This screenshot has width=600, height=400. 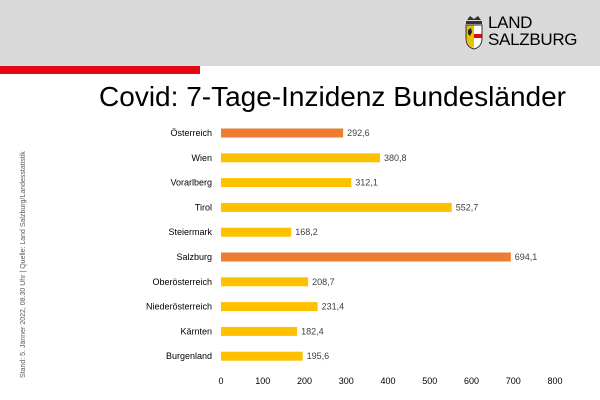 What do you see at coordinates (182, 282) in the screenshot?
I see `category-label: Oberösterreich` at bounding box center [182, 282].